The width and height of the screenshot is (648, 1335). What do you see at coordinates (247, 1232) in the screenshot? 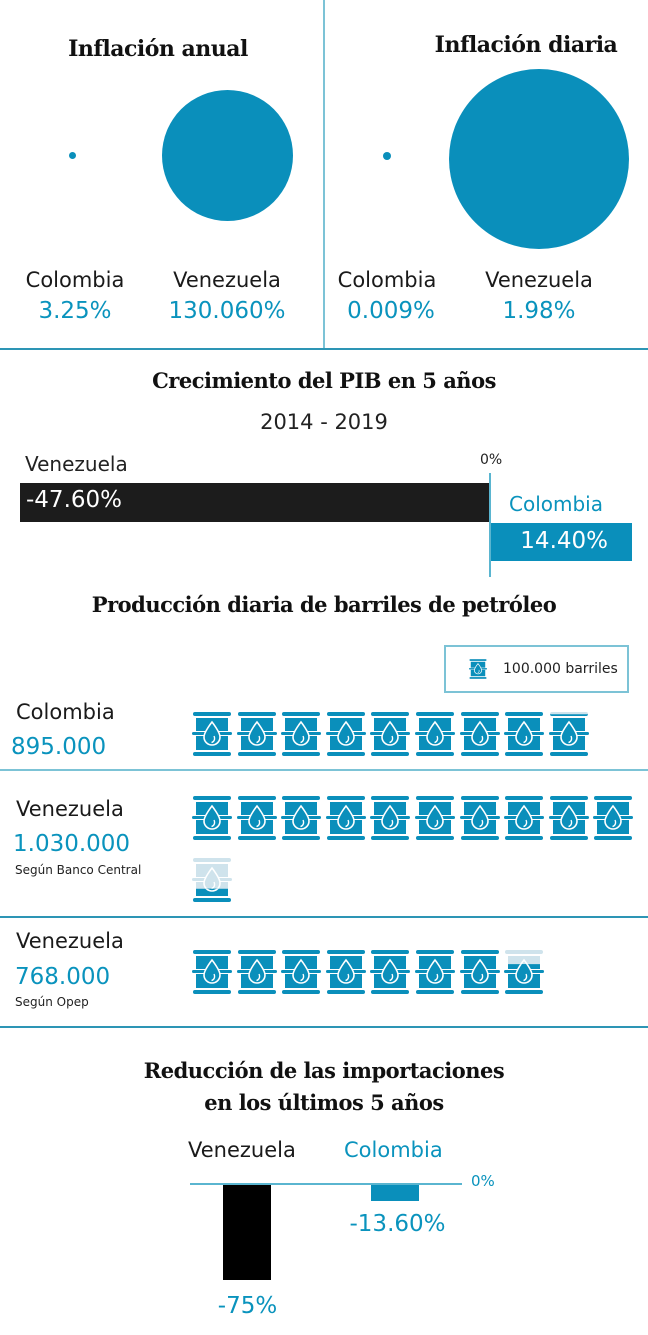
I see `imports-venezuela-bar` at bounding box center [247, 1232].